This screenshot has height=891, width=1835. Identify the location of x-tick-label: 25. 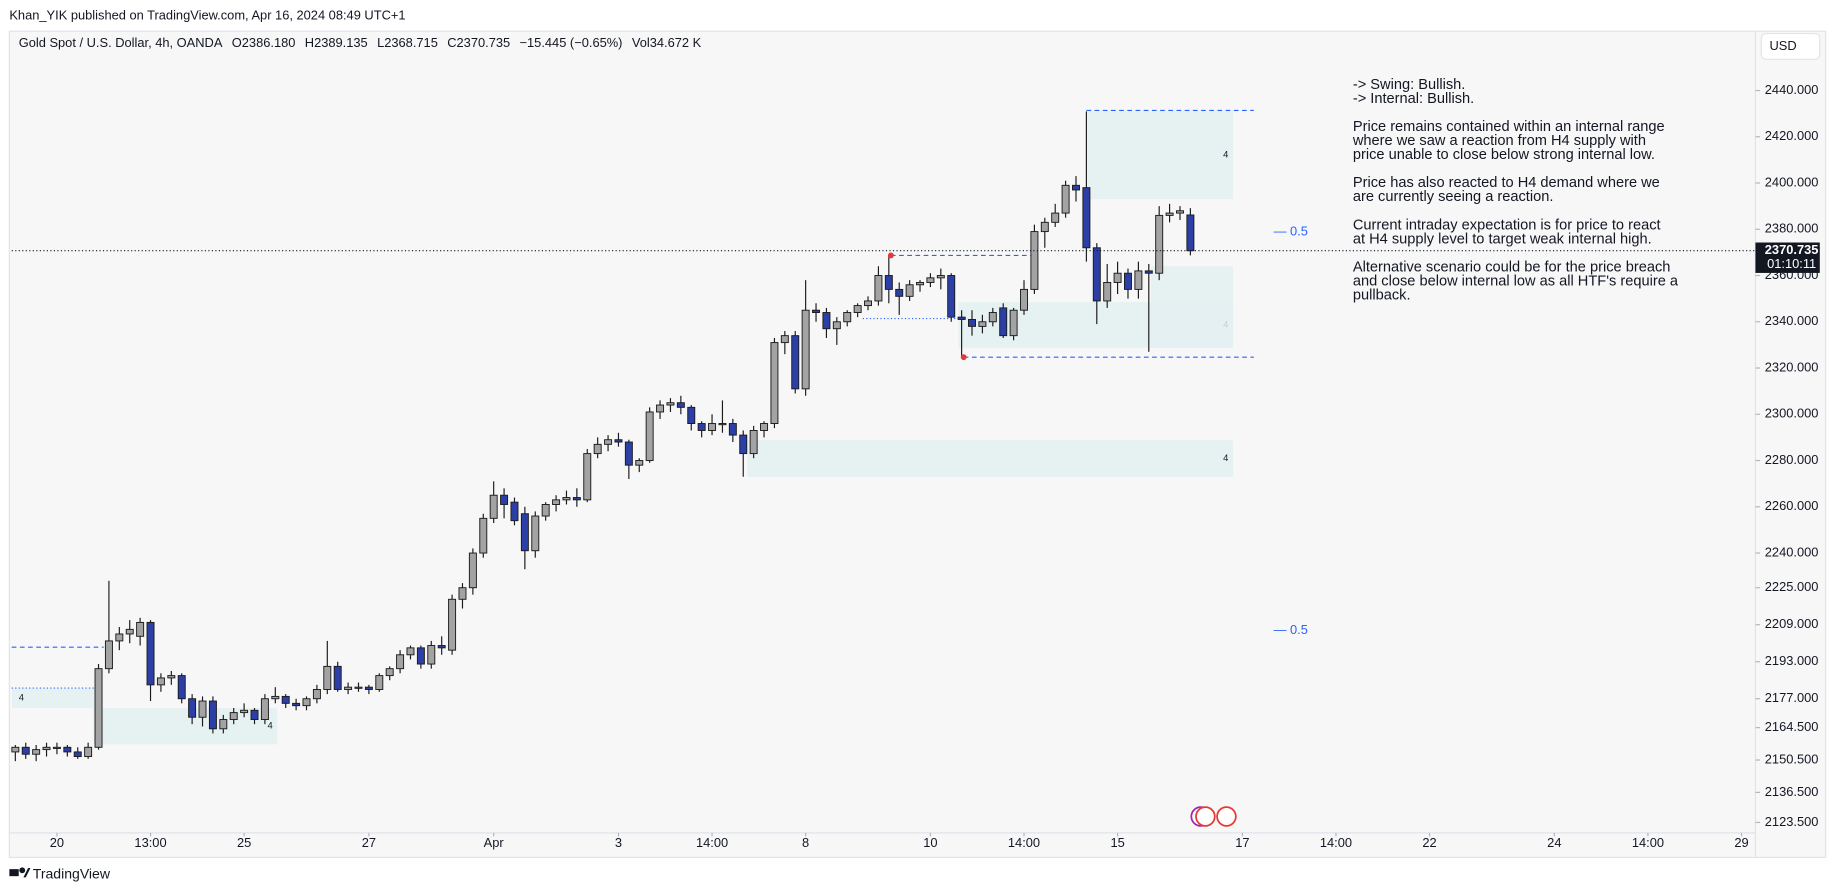
(244, 842).